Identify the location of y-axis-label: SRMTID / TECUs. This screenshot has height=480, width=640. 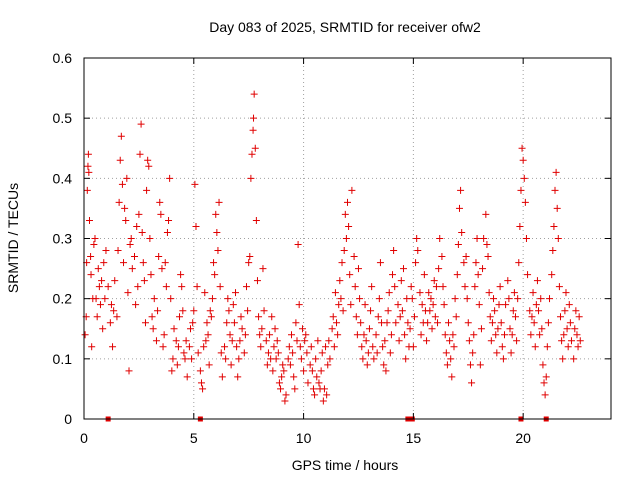
(13, 238).